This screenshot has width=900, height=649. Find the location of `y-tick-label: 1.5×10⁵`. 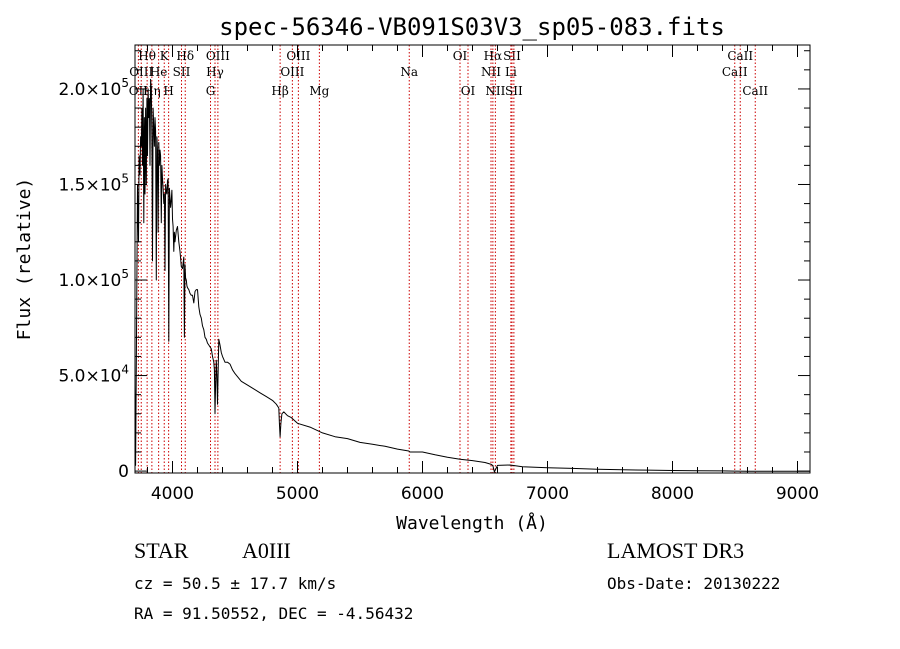

y-tick-label: 1.5×10⁵ is located at coordinates (93, 183).